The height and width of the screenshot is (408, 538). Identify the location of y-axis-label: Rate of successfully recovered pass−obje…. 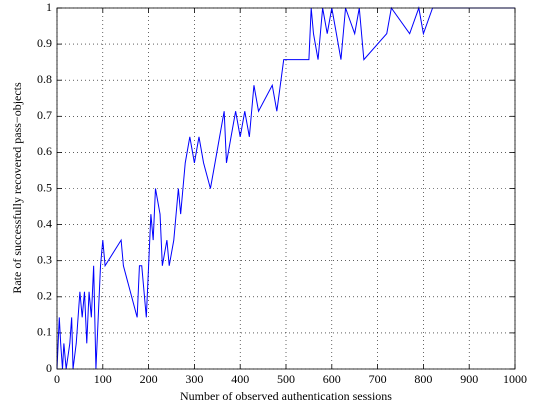
(17, 188).